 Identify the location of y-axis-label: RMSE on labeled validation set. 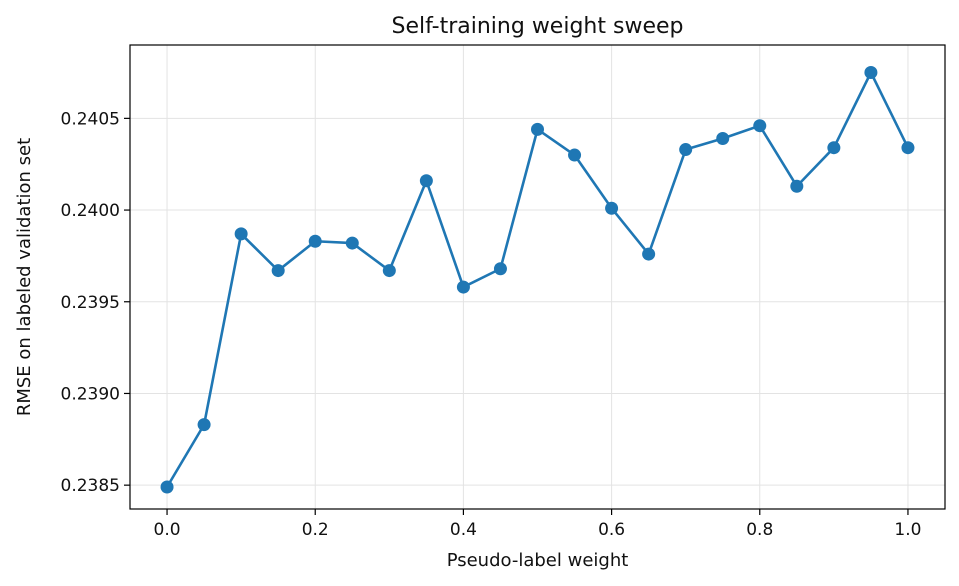
(24, 277).